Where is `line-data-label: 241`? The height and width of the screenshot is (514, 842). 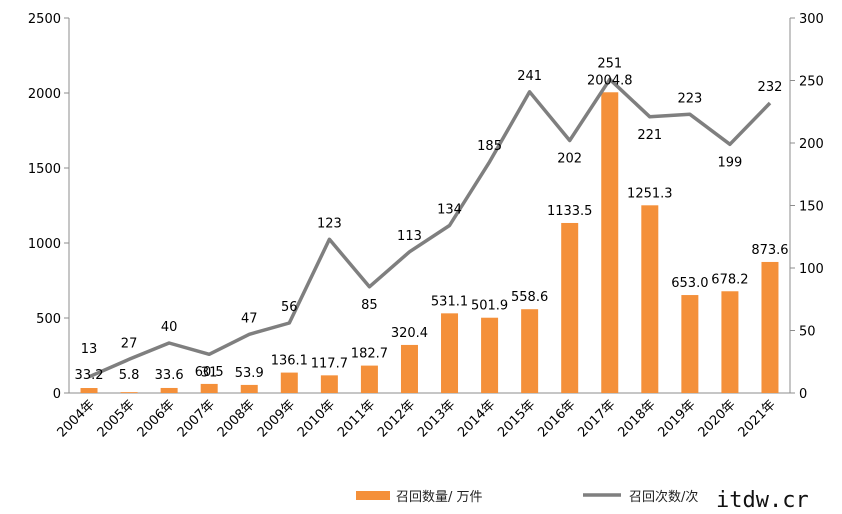 line-data-label: 241 is located at coordinates (529, 76).